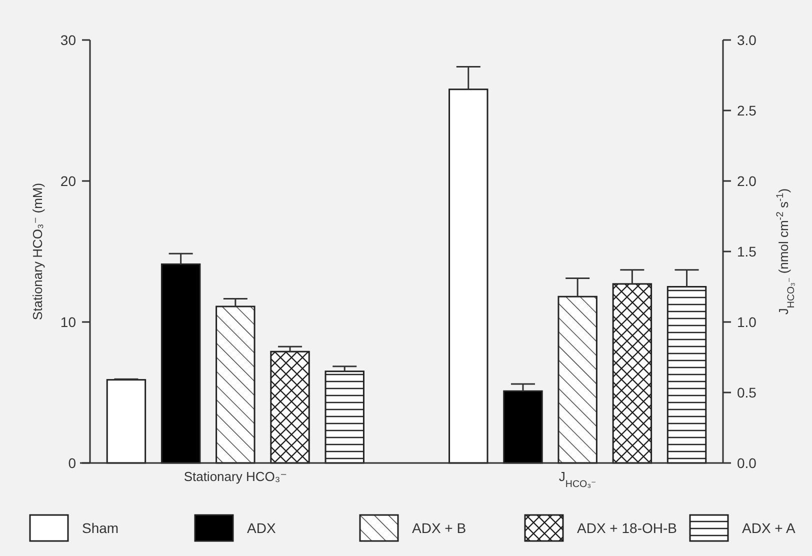 This screenshot has width=812, height=556. I want to click on y2-tick-label: 0.5, so click(747, 392).